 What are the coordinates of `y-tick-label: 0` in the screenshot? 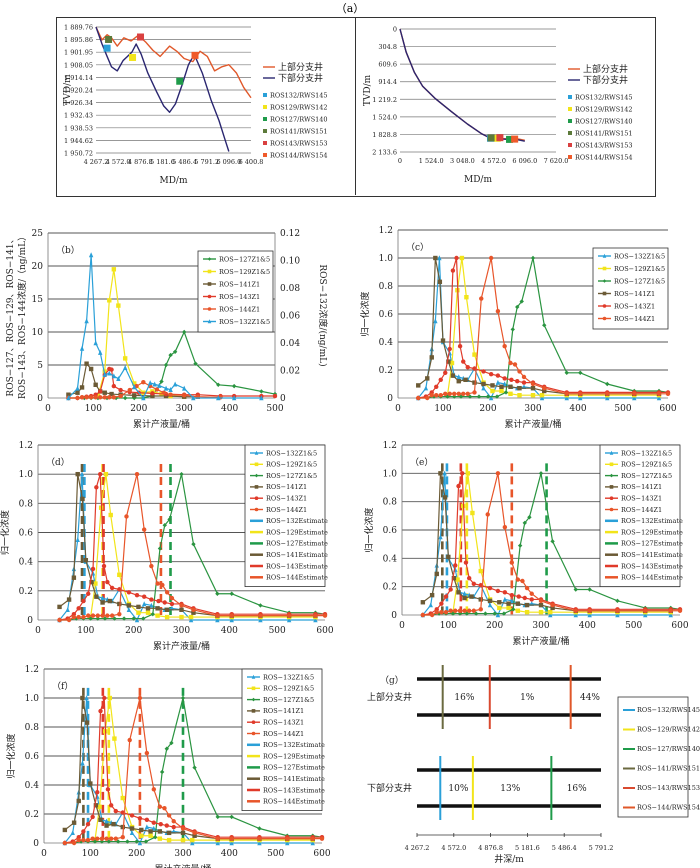 It's located at (395, 30).